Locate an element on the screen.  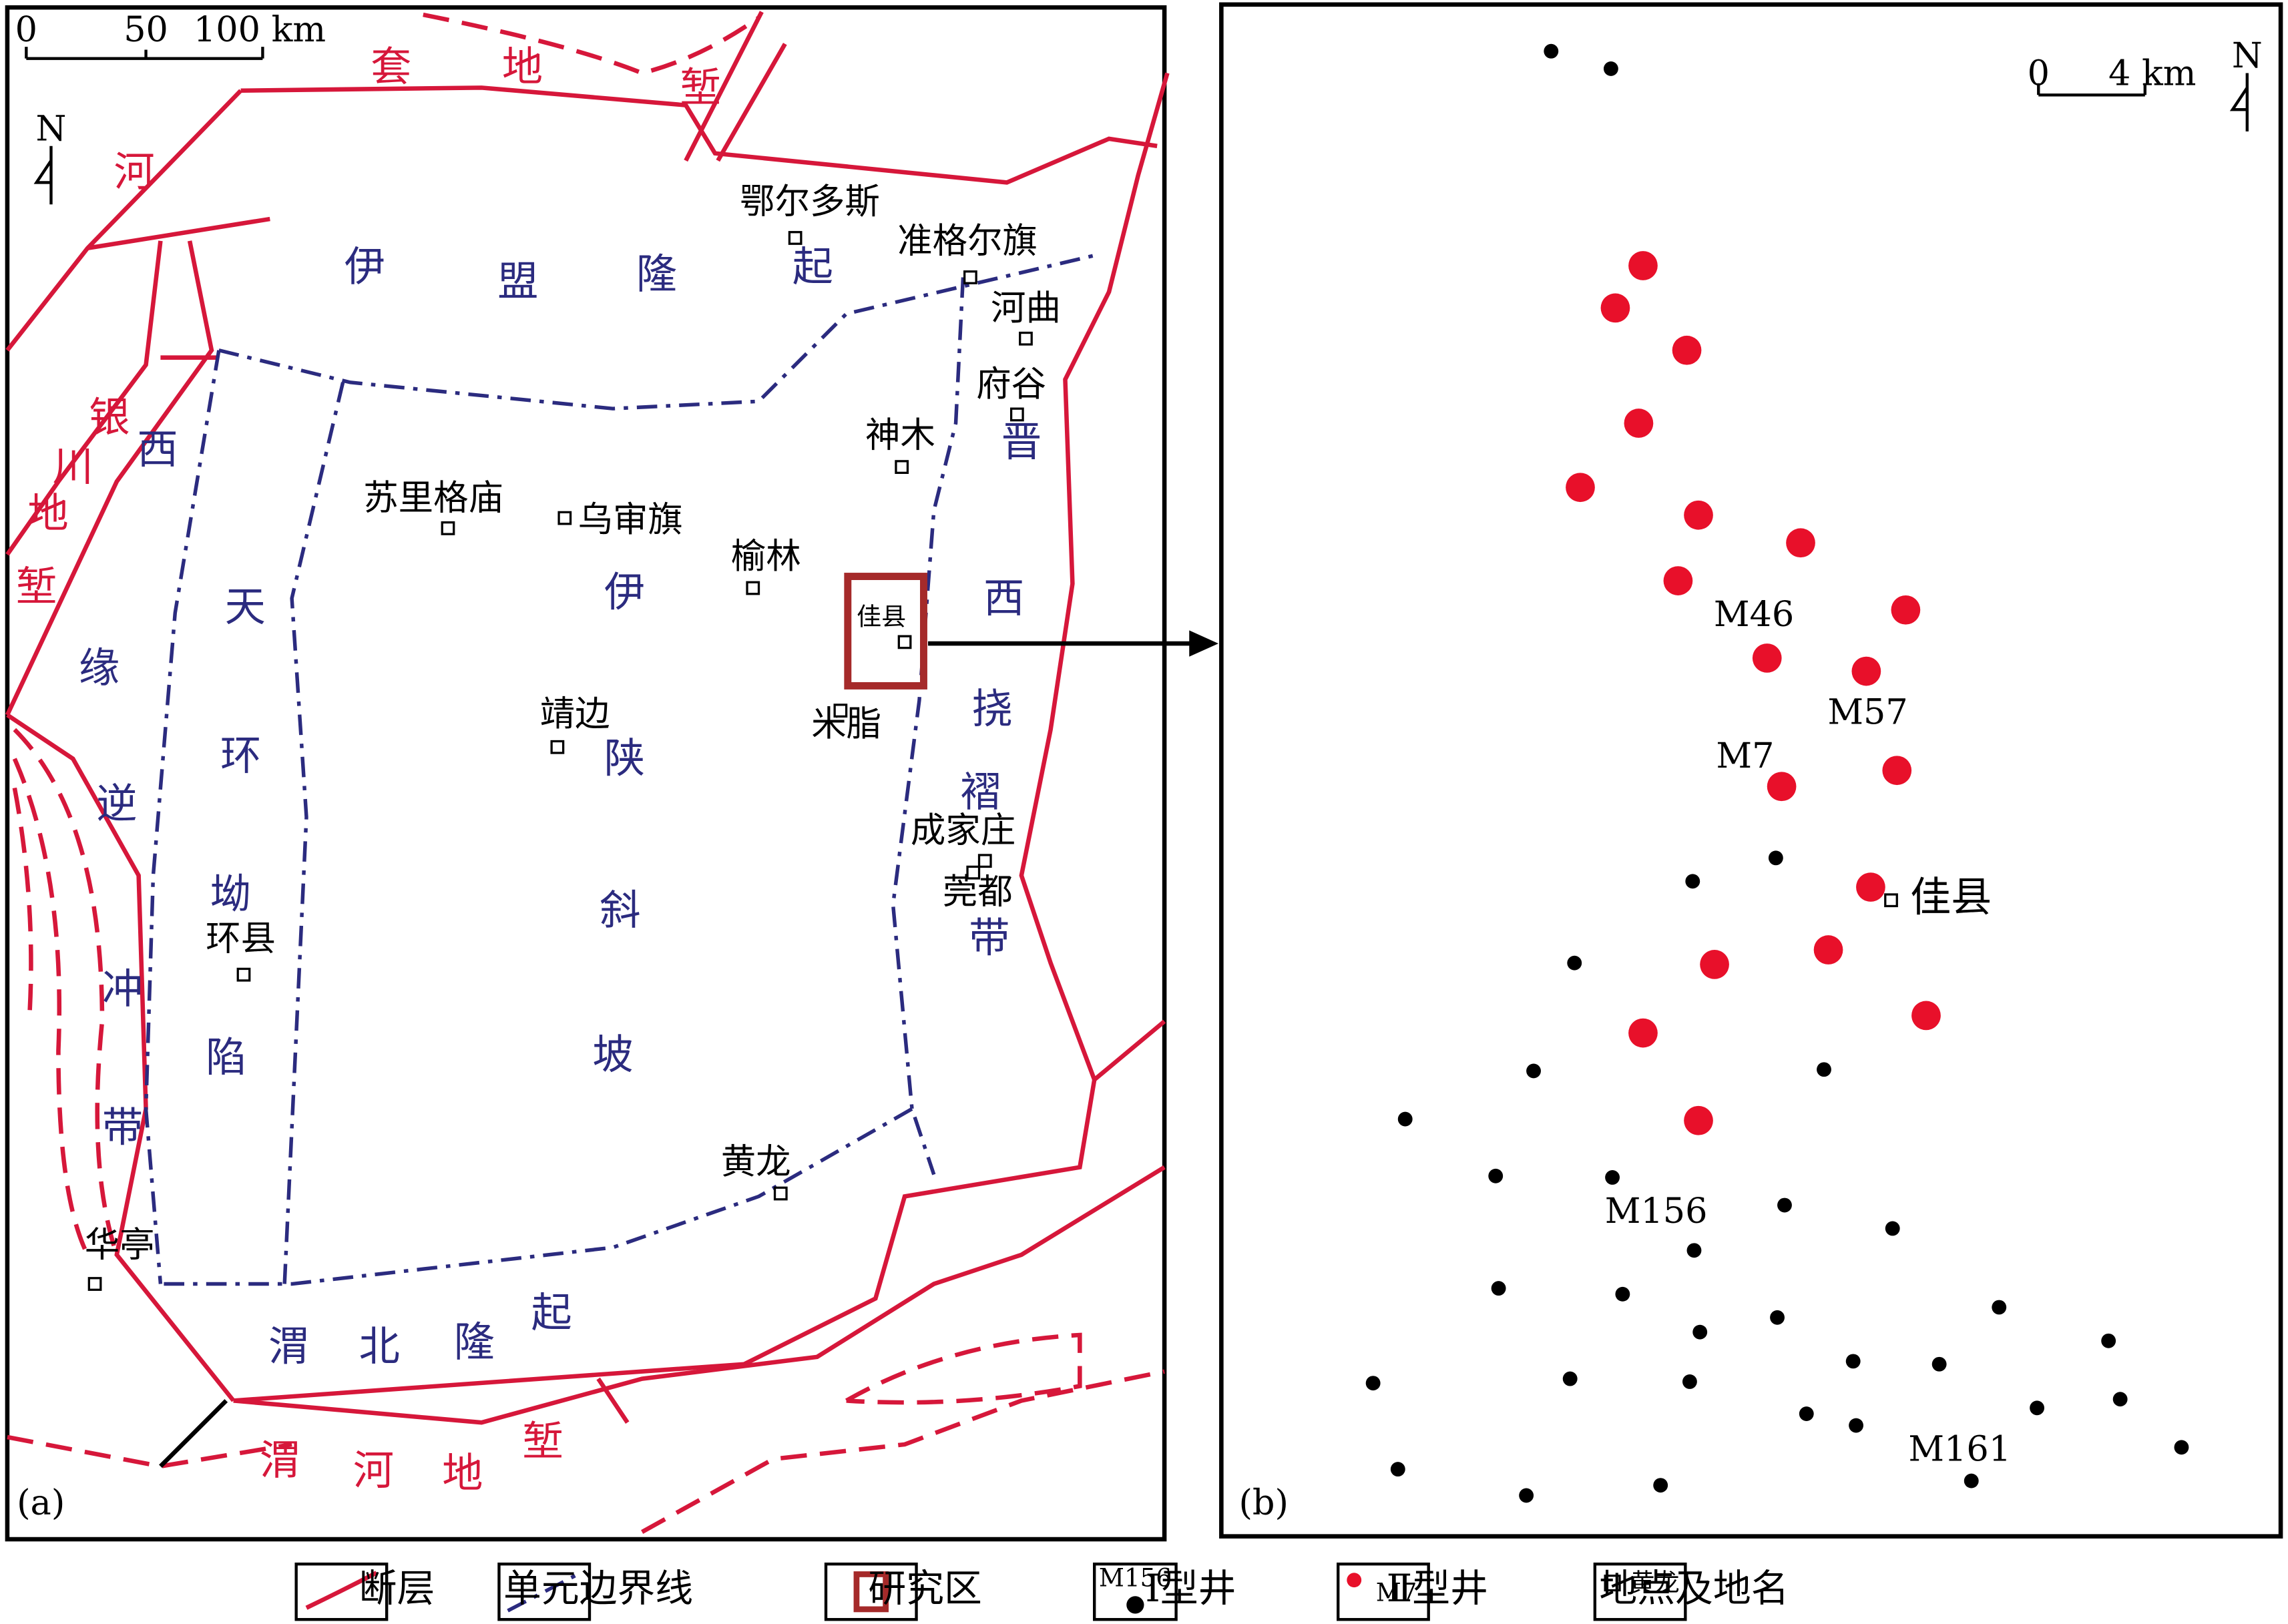
unit-label: 环 is located at coordinates (241, 756).